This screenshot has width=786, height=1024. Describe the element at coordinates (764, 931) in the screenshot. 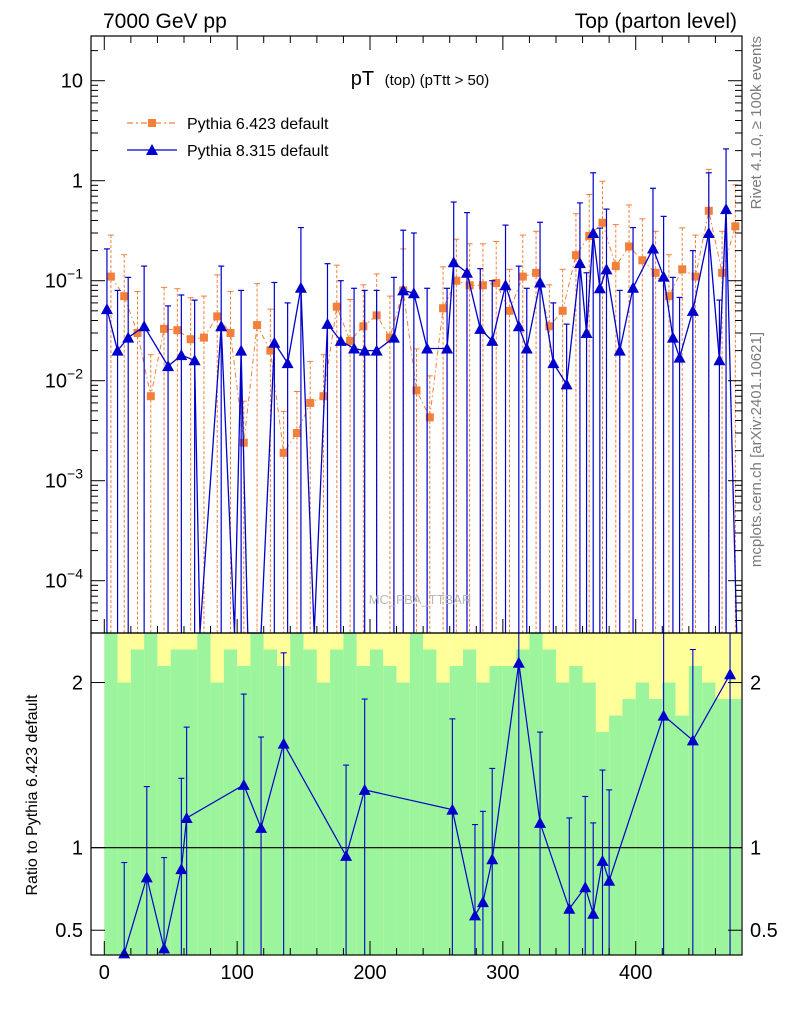

I see `ratio-ytick-label-right: 0.5` at that location.